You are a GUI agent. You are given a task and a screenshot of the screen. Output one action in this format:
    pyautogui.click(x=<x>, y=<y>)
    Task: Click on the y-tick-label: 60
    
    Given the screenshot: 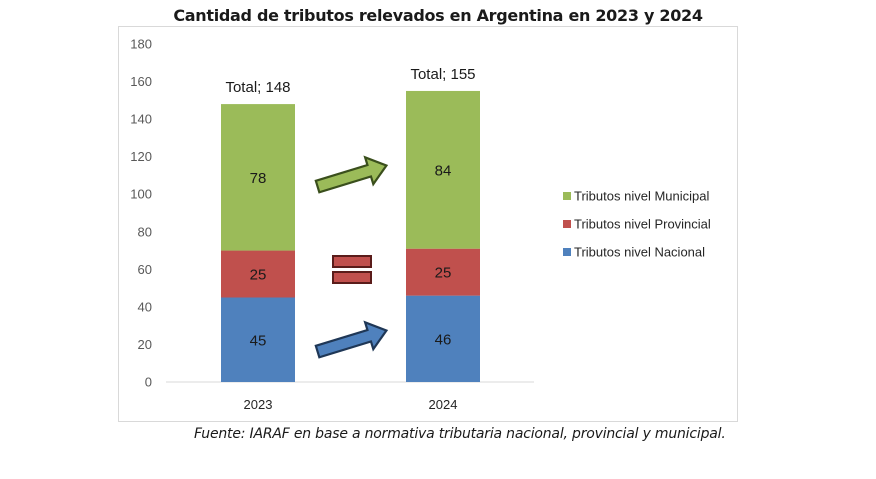 What is the action you would take?
    pyautogui.click(x=145, y=269)
    